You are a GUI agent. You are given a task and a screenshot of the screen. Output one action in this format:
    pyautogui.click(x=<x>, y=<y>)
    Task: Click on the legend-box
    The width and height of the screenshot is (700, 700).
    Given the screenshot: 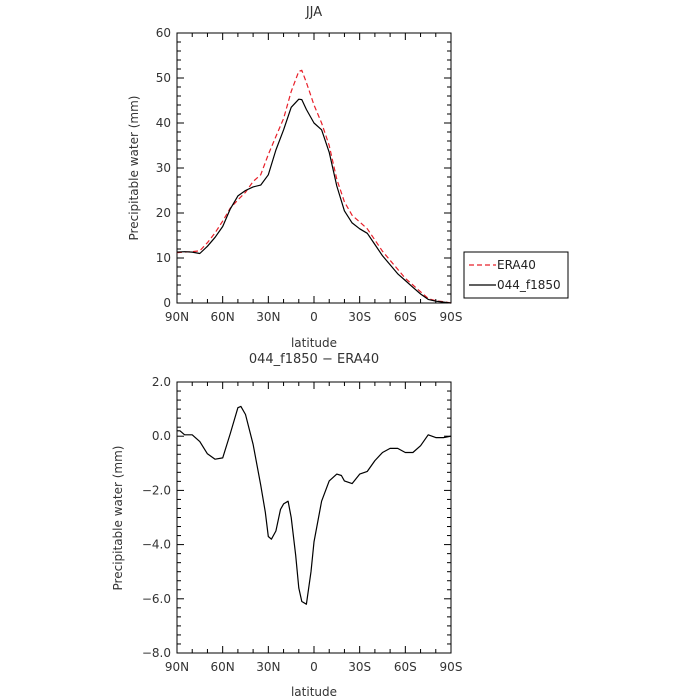 What is the action you would take?
    pyautogui.click(x=516, y=275)
    